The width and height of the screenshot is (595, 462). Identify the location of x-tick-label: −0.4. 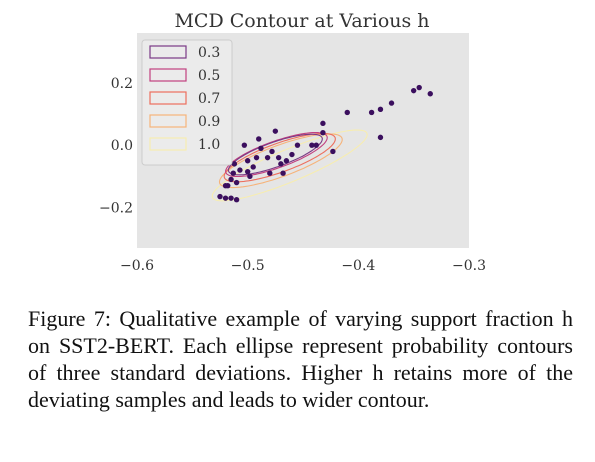
(358, 266).